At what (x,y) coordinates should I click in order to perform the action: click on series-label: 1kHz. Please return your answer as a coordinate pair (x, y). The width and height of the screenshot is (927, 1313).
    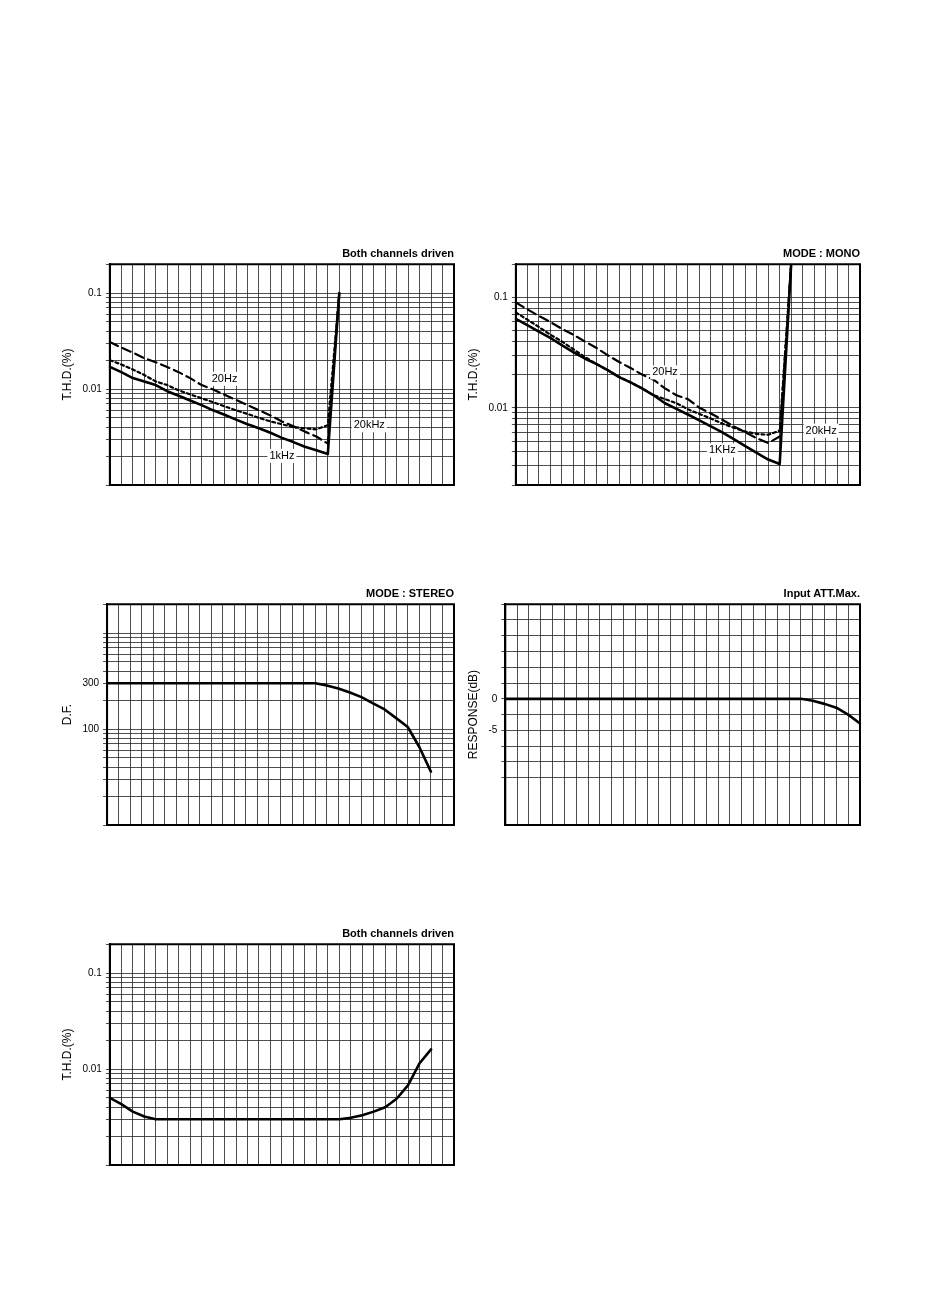
    Looking at the image, I should click on (282, 454).